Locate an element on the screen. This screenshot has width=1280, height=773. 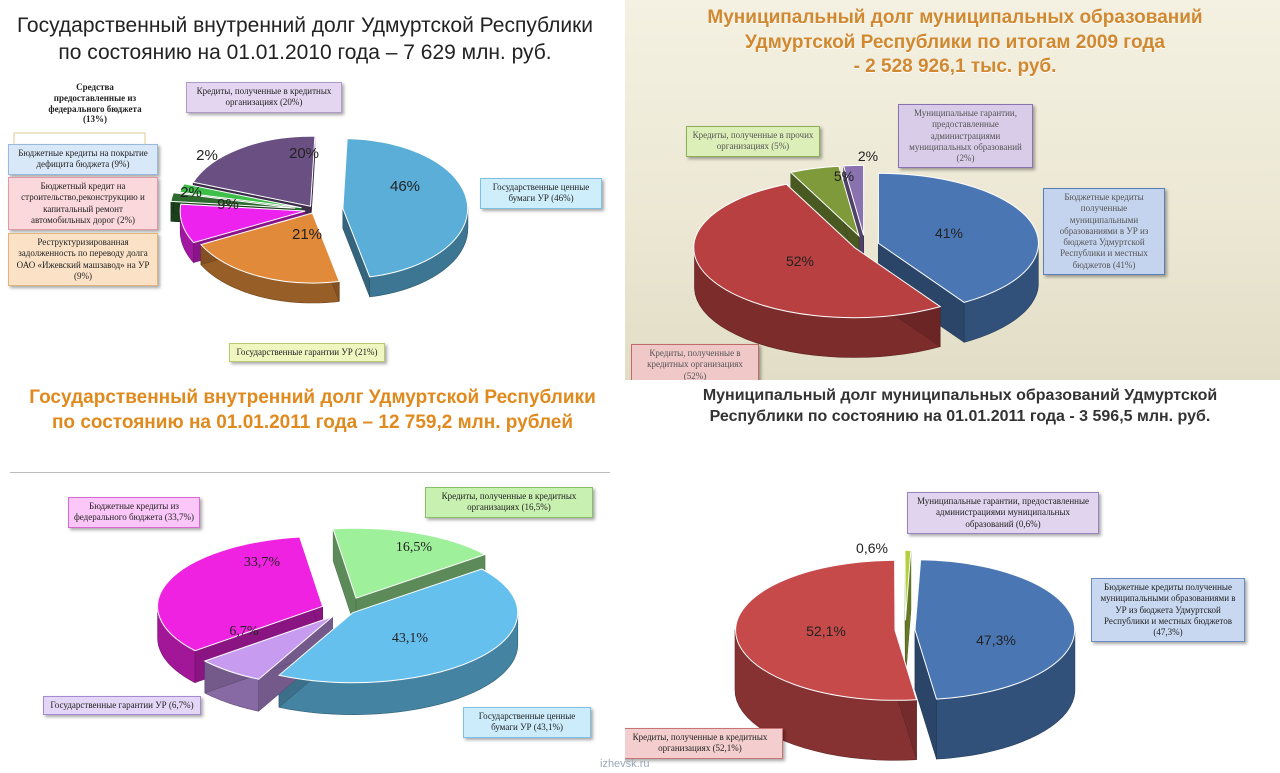
slice-percent-label: 5% is located at coordinates (844, 176).